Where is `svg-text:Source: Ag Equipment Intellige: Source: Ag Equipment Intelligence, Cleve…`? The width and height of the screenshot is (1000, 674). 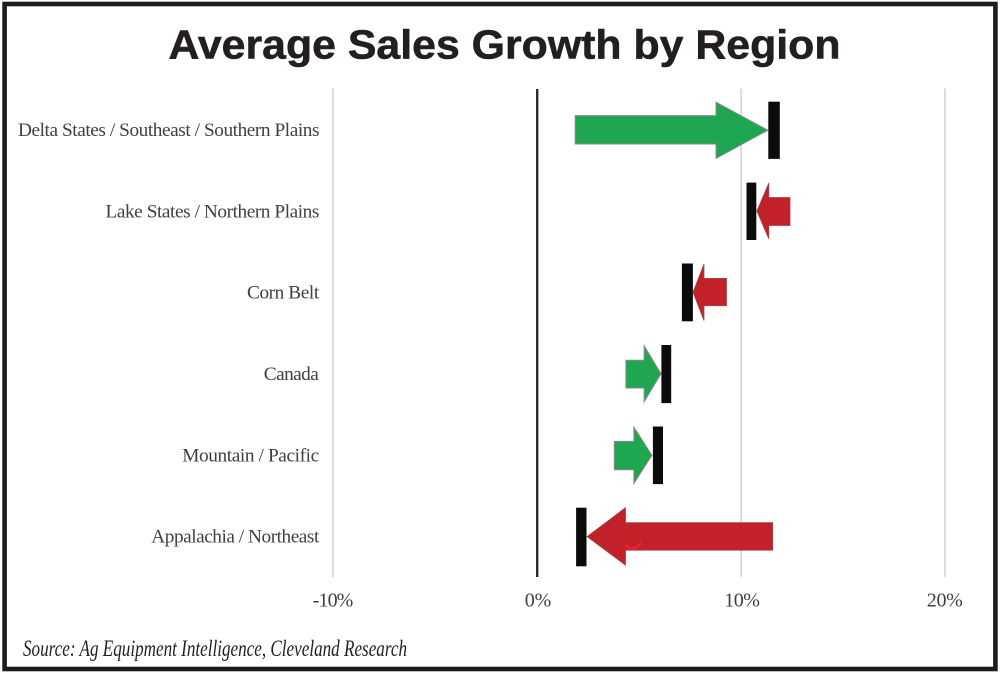 svg-text:Source: Ag Equipment Intellige: Source: Ag Equipment Intelligence, Cleve… is located at coordinates (215, 648).